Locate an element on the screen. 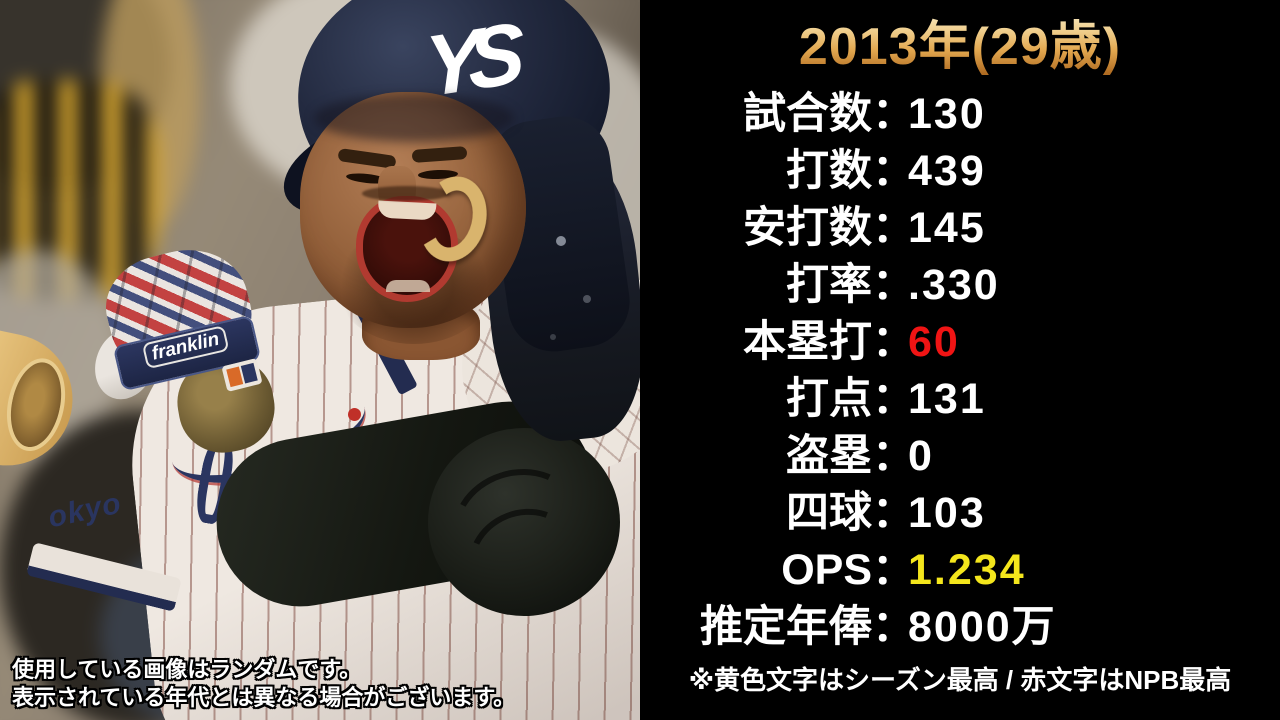 The image size is (1280, 720). stat-label: 打点 is located at coordinates (829, 399).